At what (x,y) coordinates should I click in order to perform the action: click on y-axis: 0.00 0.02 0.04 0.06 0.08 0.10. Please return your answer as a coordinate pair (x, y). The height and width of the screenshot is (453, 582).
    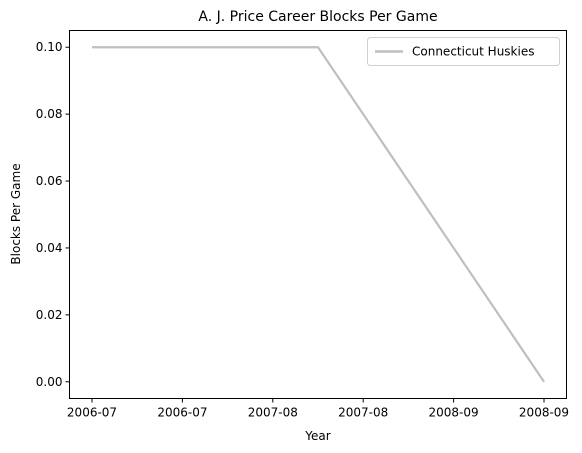
    Looking at the image, I should click on (53, 214).